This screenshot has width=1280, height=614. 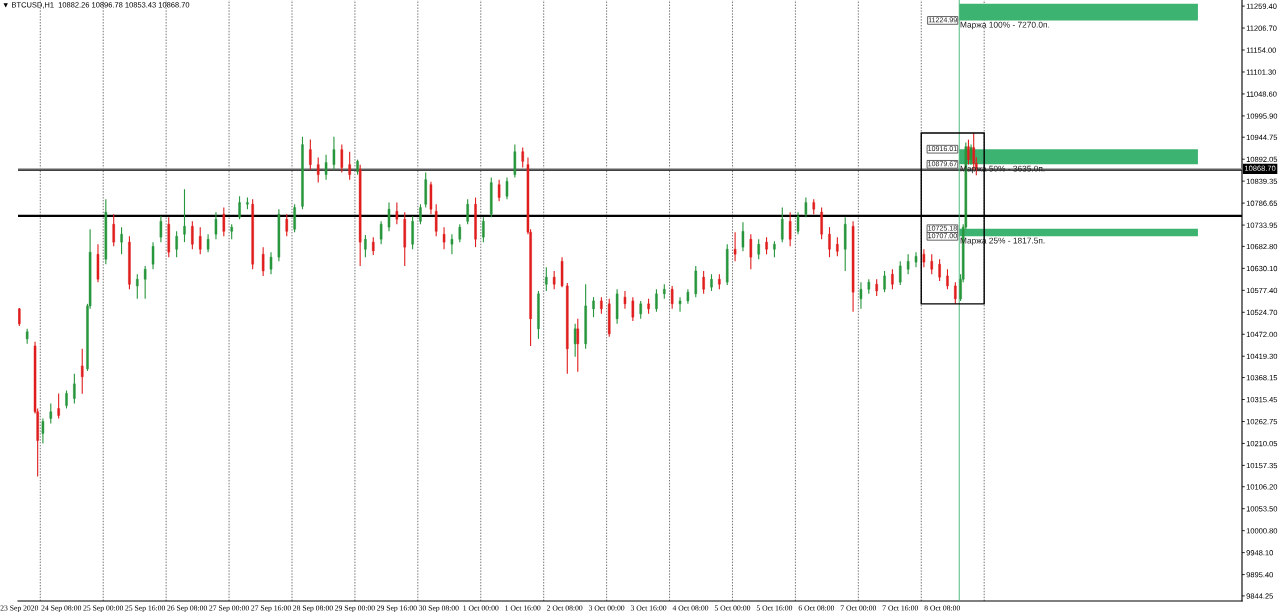 What do you see at coordinates (1005, 25) in the screenshot?
I see `band-label: Маржа 100% - 7270.0п.` at bounding box center [1005, 25].